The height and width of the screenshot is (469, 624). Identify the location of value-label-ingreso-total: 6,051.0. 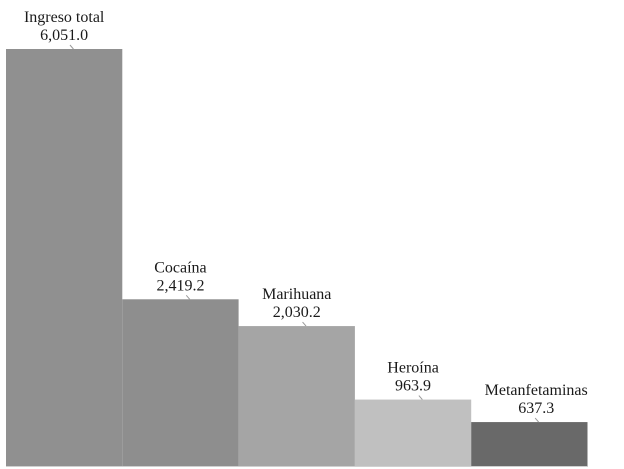
(64, 35).